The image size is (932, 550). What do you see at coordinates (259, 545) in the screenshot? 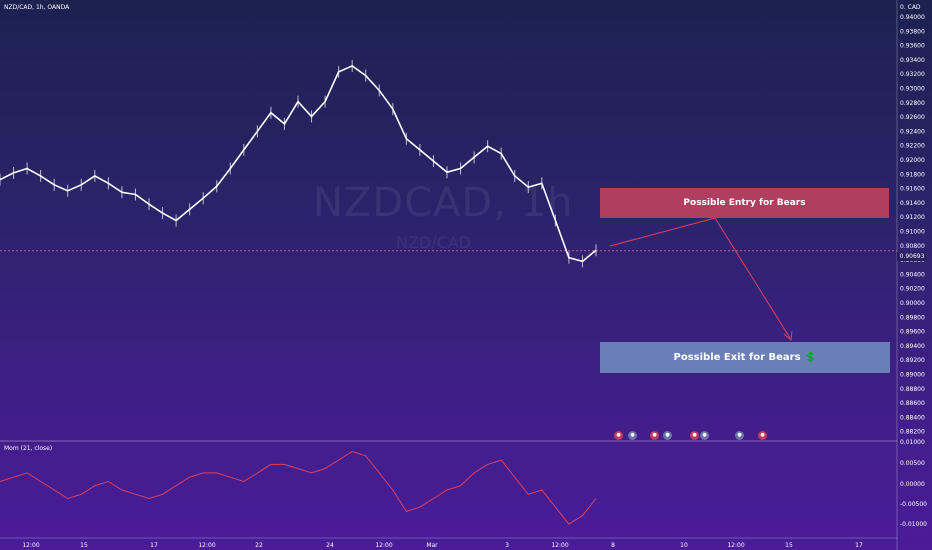
I see `time-axis-tick: 22` at bounding box center [259, 545].